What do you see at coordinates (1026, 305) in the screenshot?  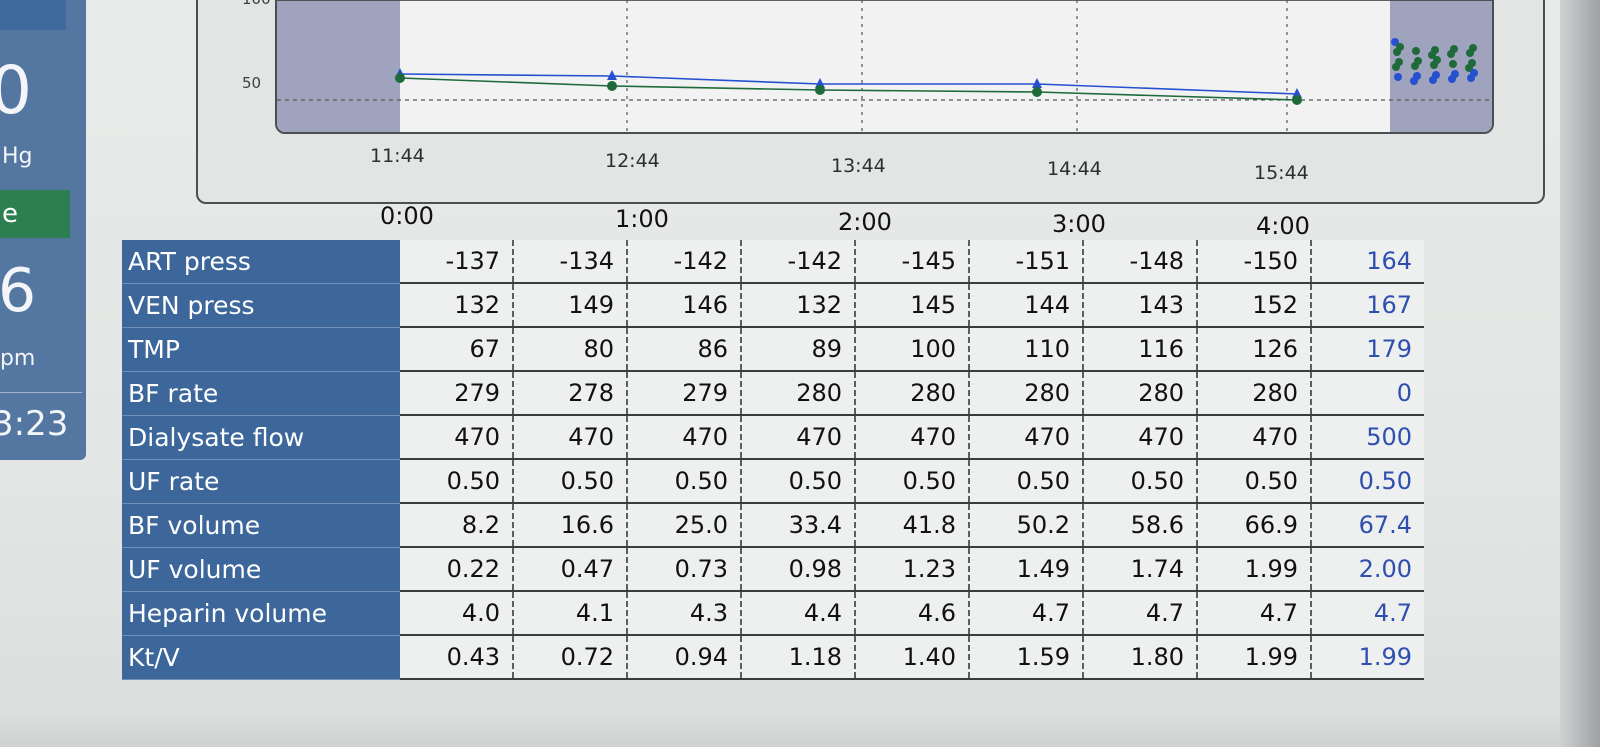 I see `table-cell: 144` at bounding box center [1026, 305].